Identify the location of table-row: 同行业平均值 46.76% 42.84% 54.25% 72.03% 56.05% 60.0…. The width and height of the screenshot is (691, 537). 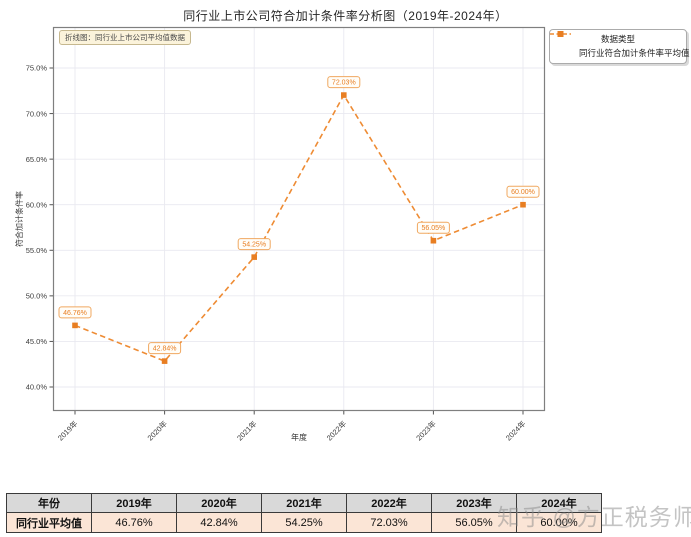
(304, 522).